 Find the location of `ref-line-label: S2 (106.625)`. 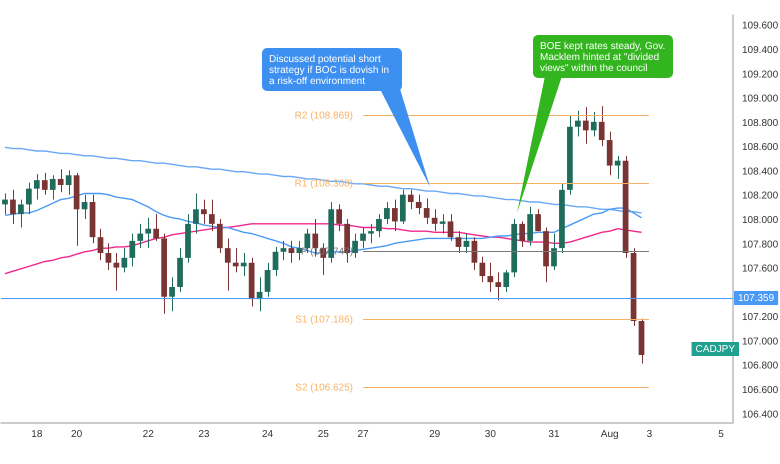

ref-line-label: S2 (106.625) is located at coordinates (324, 388).